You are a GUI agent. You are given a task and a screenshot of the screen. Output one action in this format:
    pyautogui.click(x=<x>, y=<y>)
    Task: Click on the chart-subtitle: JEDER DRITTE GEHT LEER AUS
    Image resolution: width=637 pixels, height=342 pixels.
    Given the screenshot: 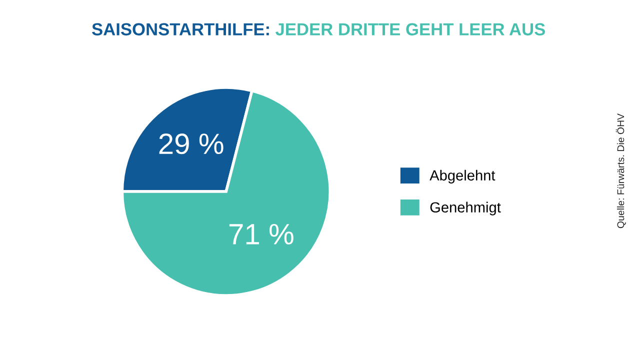 What is the action you would take?
    pyautogui.click(x=410, y=29)
    